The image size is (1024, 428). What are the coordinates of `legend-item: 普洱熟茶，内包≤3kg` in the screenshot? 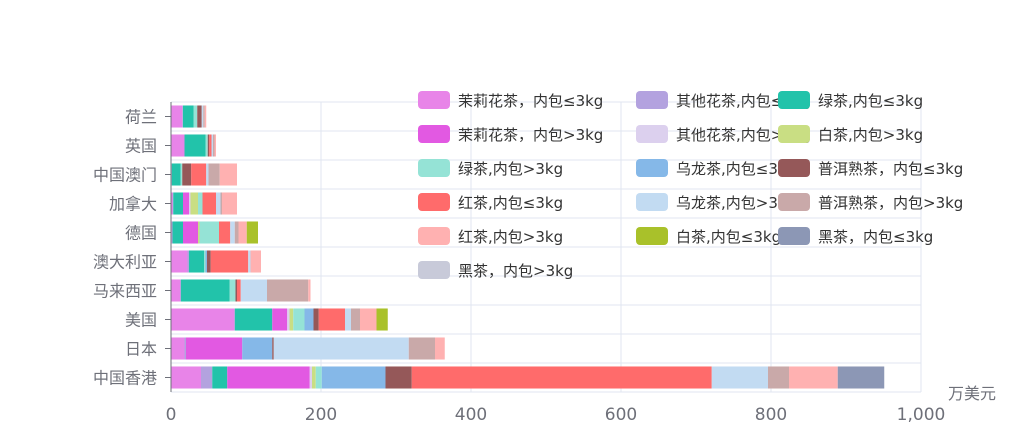 It's located at (870, 168).